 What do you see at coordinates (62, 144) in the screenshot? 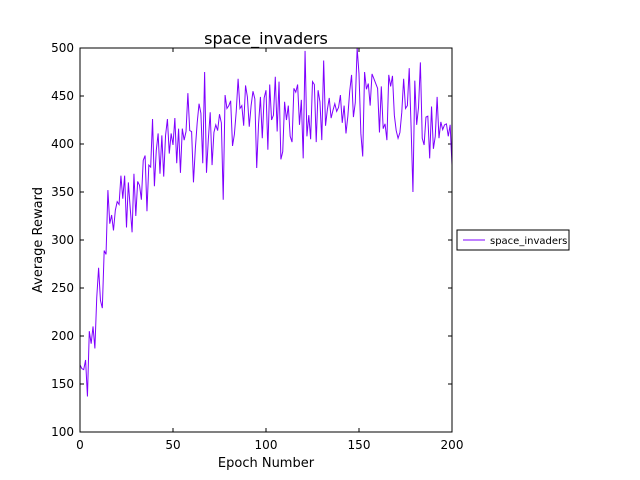
I see `y-tick-label: 400` at bounding box center [62, 144].